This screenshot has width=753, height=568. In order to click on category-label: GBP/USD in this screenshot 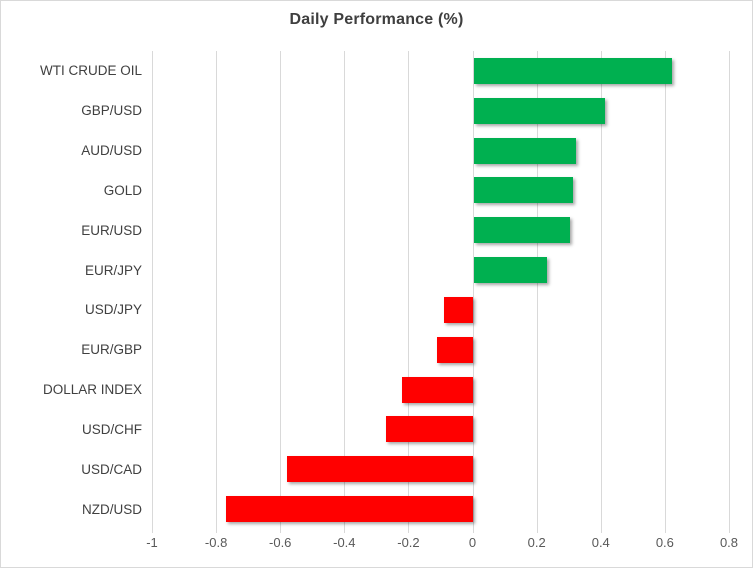, I will do `click(111, 111)`.